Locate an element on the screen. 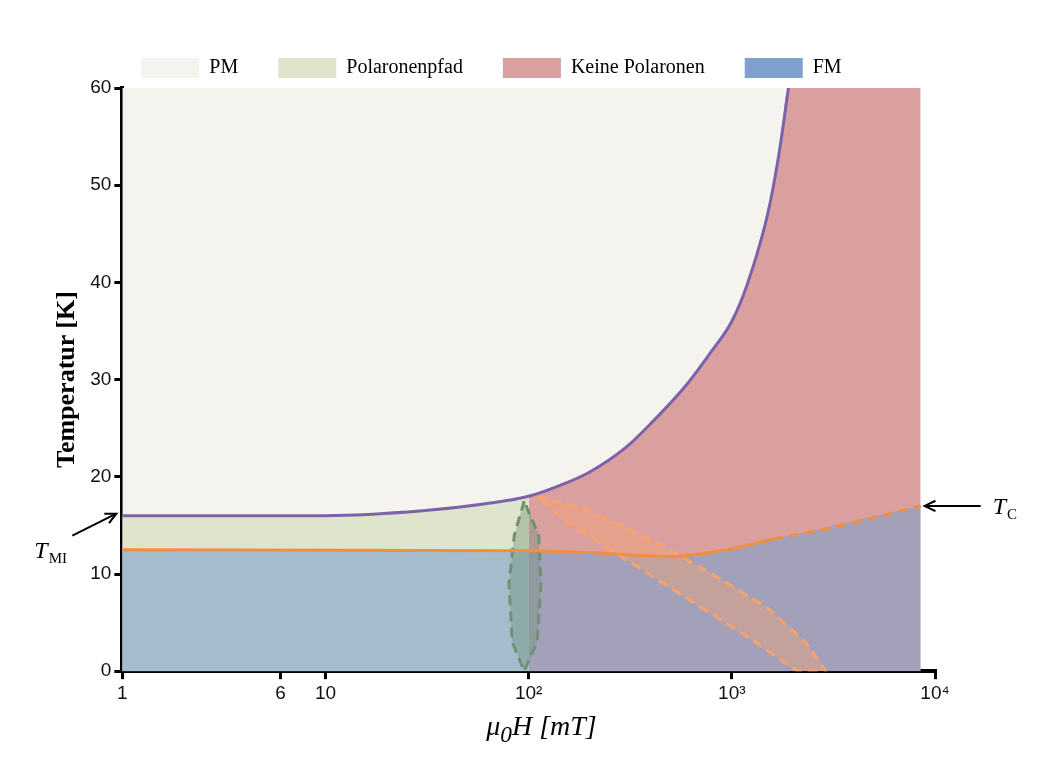  legend-label: Keine Polaronen is located at coordinates (637, 66).